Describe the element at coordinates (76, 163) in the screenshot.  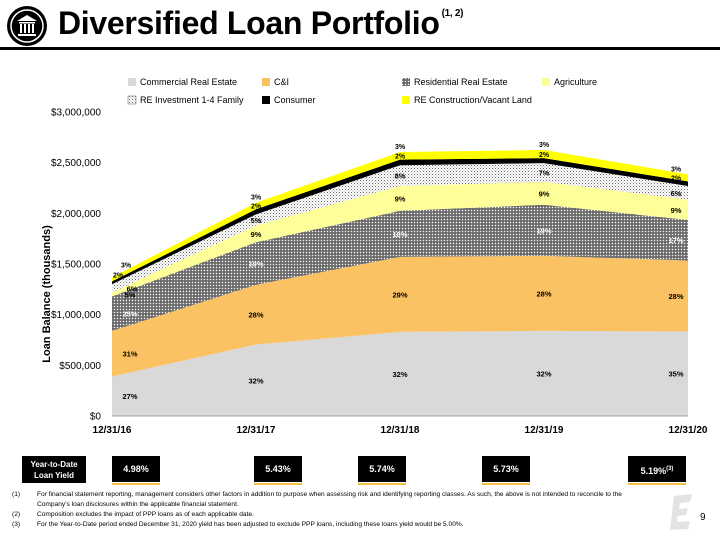
I see `y-tick-label: $2,500,000` at that location.